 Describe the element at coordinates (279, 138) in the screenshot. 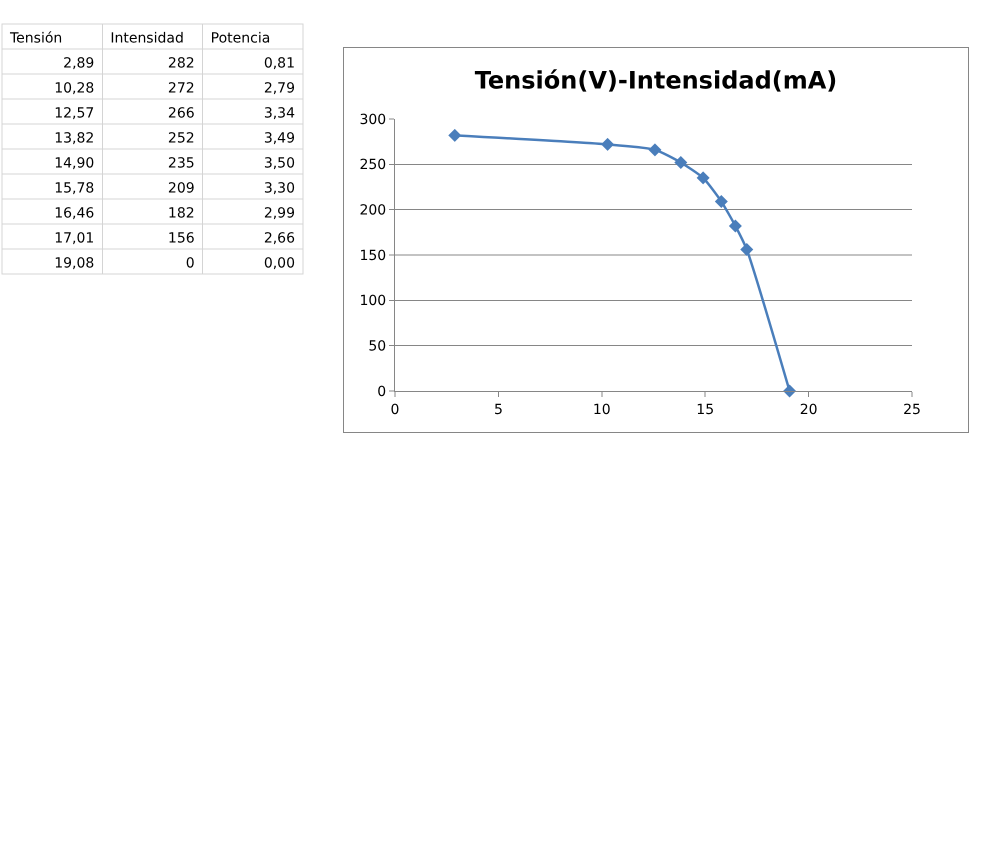

I see `text: 3,49` at that location.